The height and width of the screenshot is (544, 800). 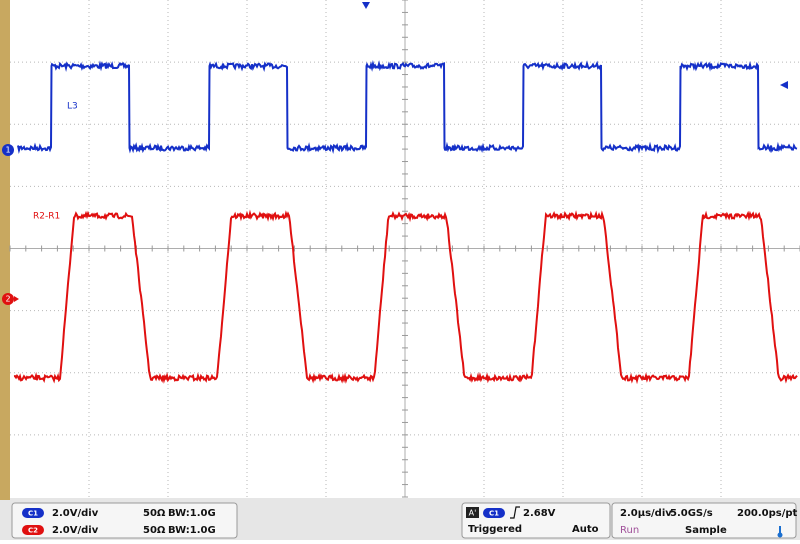 I want to click on sample-rate: 5.0GS/s, so click(x=691, y=513).